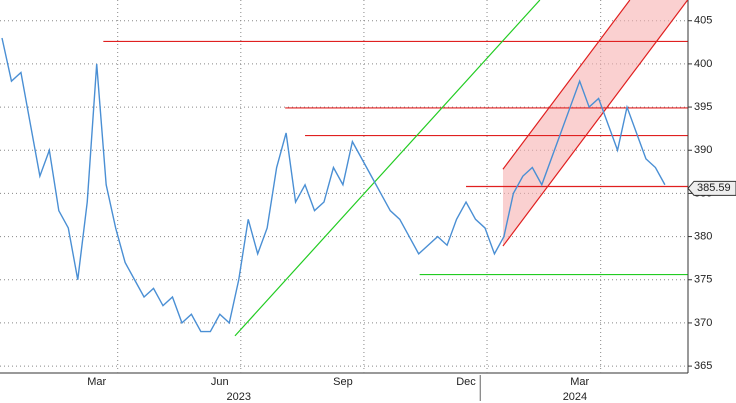 The image size is (736, 403). I want to click on last-value-tag, so click(711, 188).